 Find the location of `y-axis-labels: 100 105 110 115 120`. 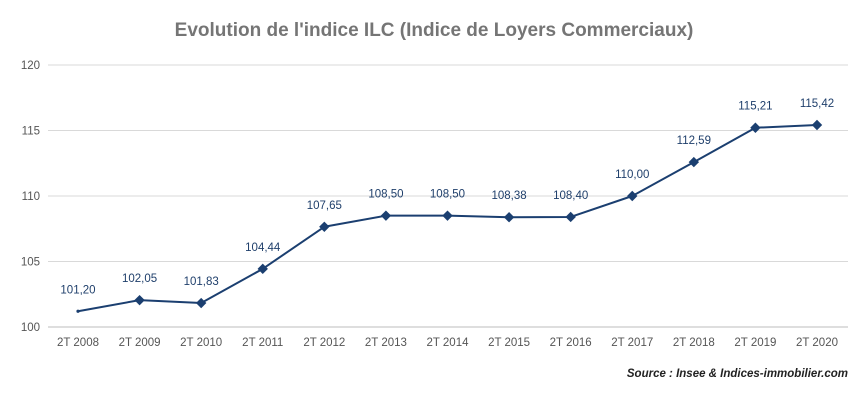

y-axis-labels: 100 105 110 115 120 is located at coordinates (30, 197).